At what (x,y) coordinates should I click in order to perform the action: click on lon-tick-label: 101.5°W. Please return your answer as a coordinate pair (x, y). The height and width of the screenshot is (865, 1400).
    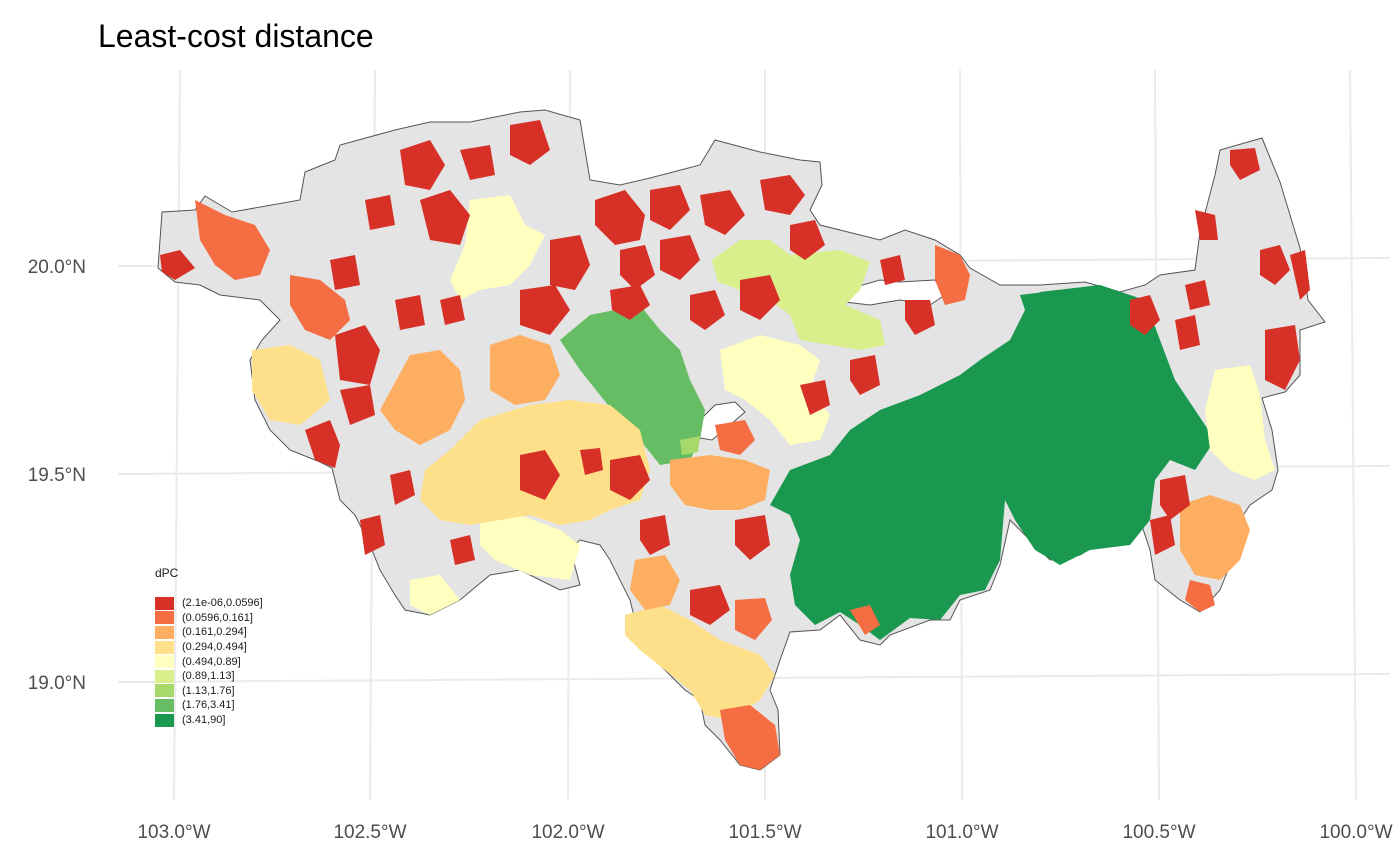
    Looking at the image, I should click on (764, 832).